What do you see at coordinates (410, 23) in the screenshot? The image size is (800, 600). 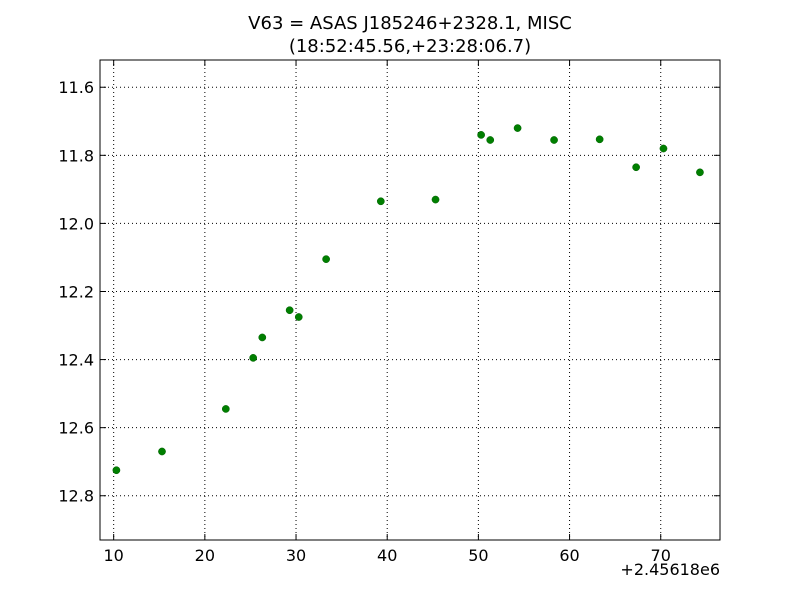 I see `chart-title: V63 = ASAS J185246+2328.1, MISC` at bounding box center [410, 23].